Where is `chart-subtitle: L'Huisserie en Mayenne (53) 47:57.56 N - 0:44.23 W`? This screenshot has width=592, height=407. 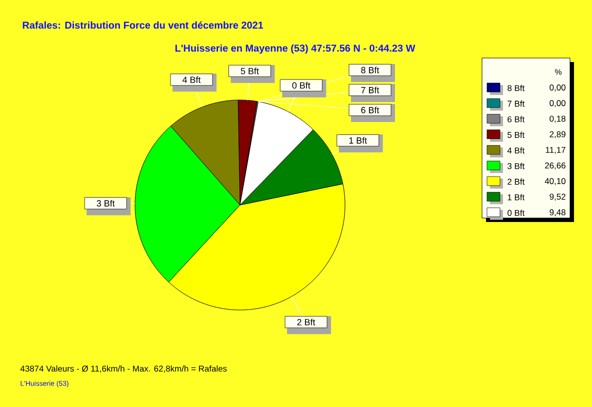
chart-subtitle: L'Huisserie en Mayenne (53) 47:57.56 N - 0:44.23 W is located at coordinates (295, 49).